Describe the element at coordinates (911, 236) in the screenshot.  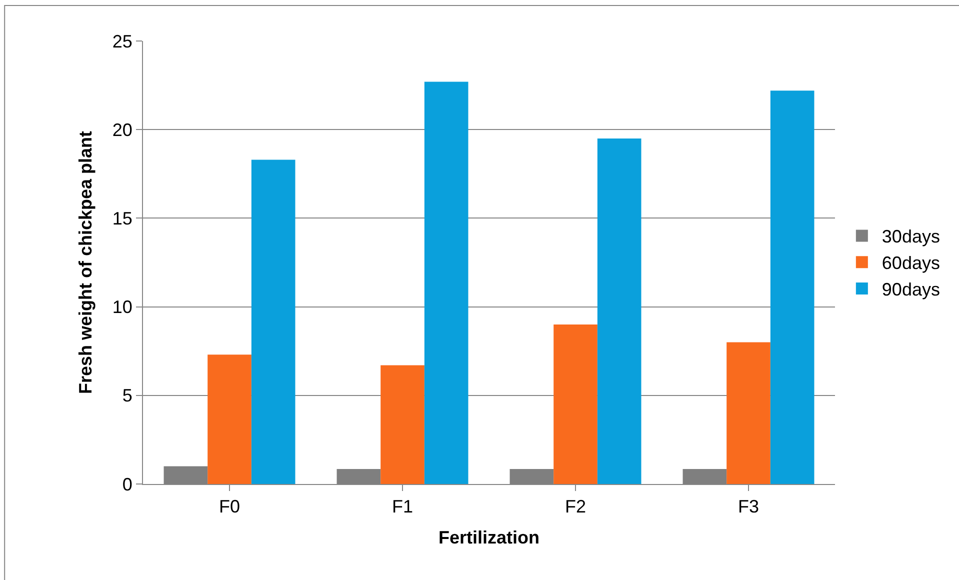
I see `legend-label: 30days` at that location.